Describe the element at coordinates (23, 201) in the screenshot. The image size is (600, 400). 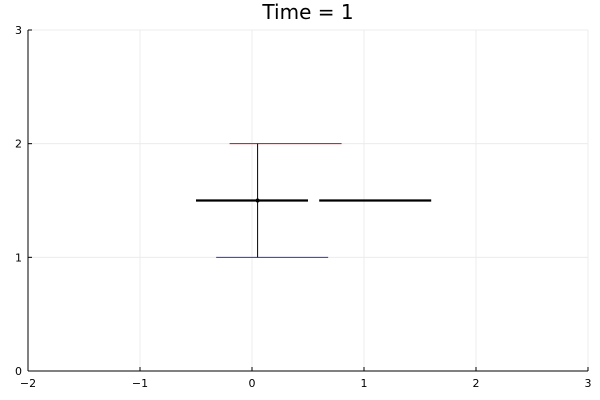
I see `y-ticks: 0 1 2 3` at that location.